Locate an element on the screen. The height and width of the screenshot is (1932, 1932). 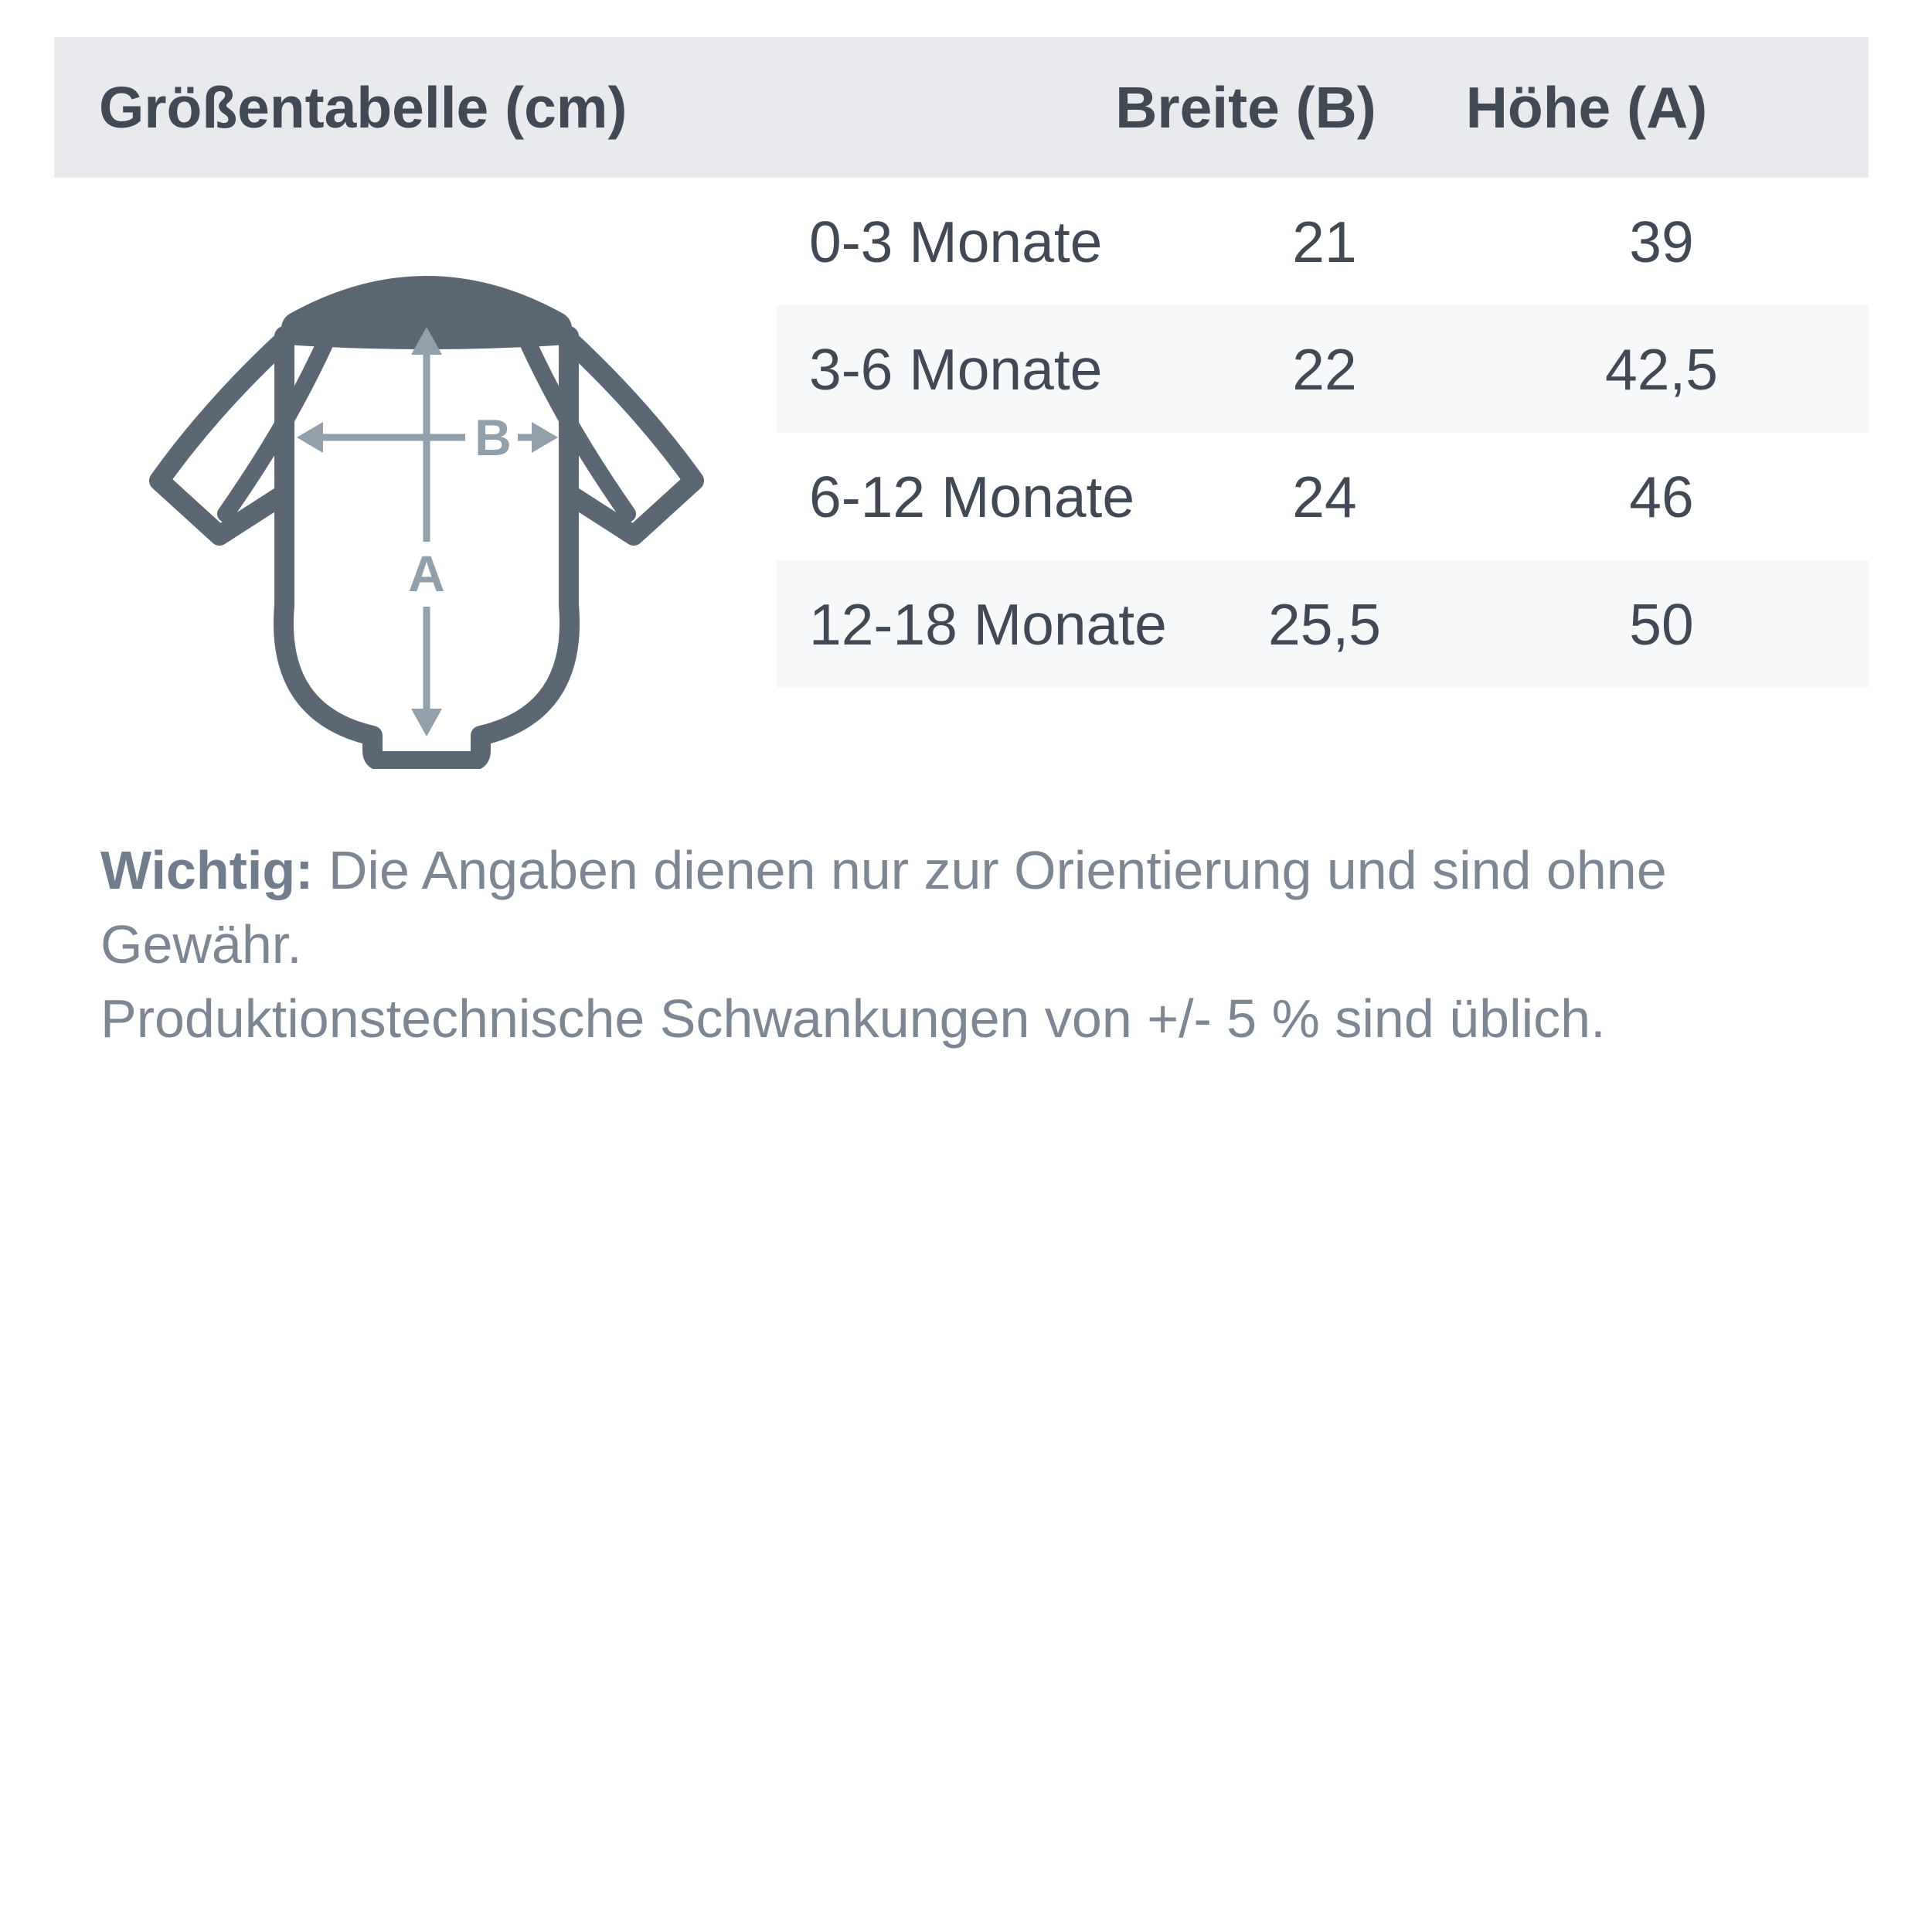
breite-value: 21 is located at coordinates (1325, 241).